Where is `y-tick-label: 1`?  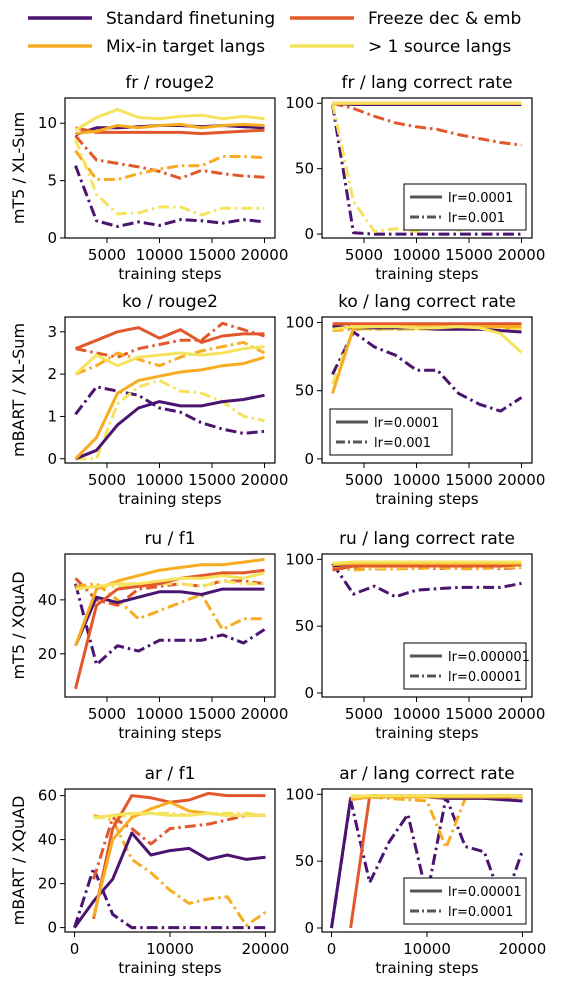 y-tick-label: 1 is located at coordinates (52, 416).